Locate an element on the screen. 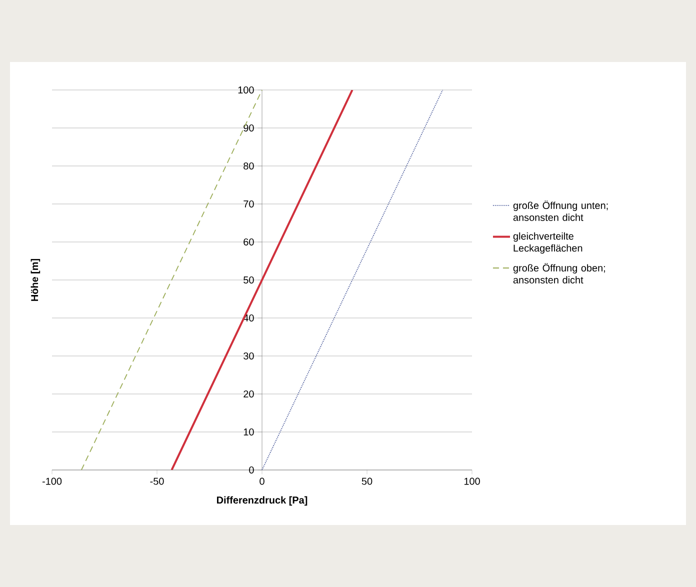 This screenshot has width=696, height=587. x-tick-label: 50 is located at coordinates (367, 481).